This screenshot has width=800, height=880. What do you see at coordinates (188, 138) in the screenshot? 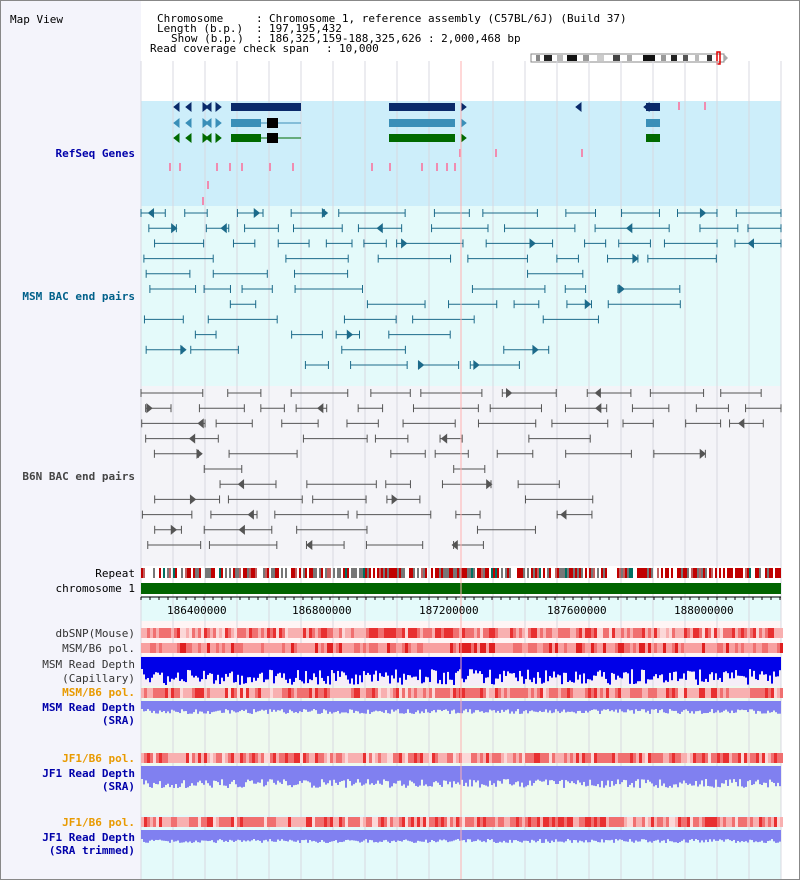
I see `gene-arrow` at bounding box center [188, 138].